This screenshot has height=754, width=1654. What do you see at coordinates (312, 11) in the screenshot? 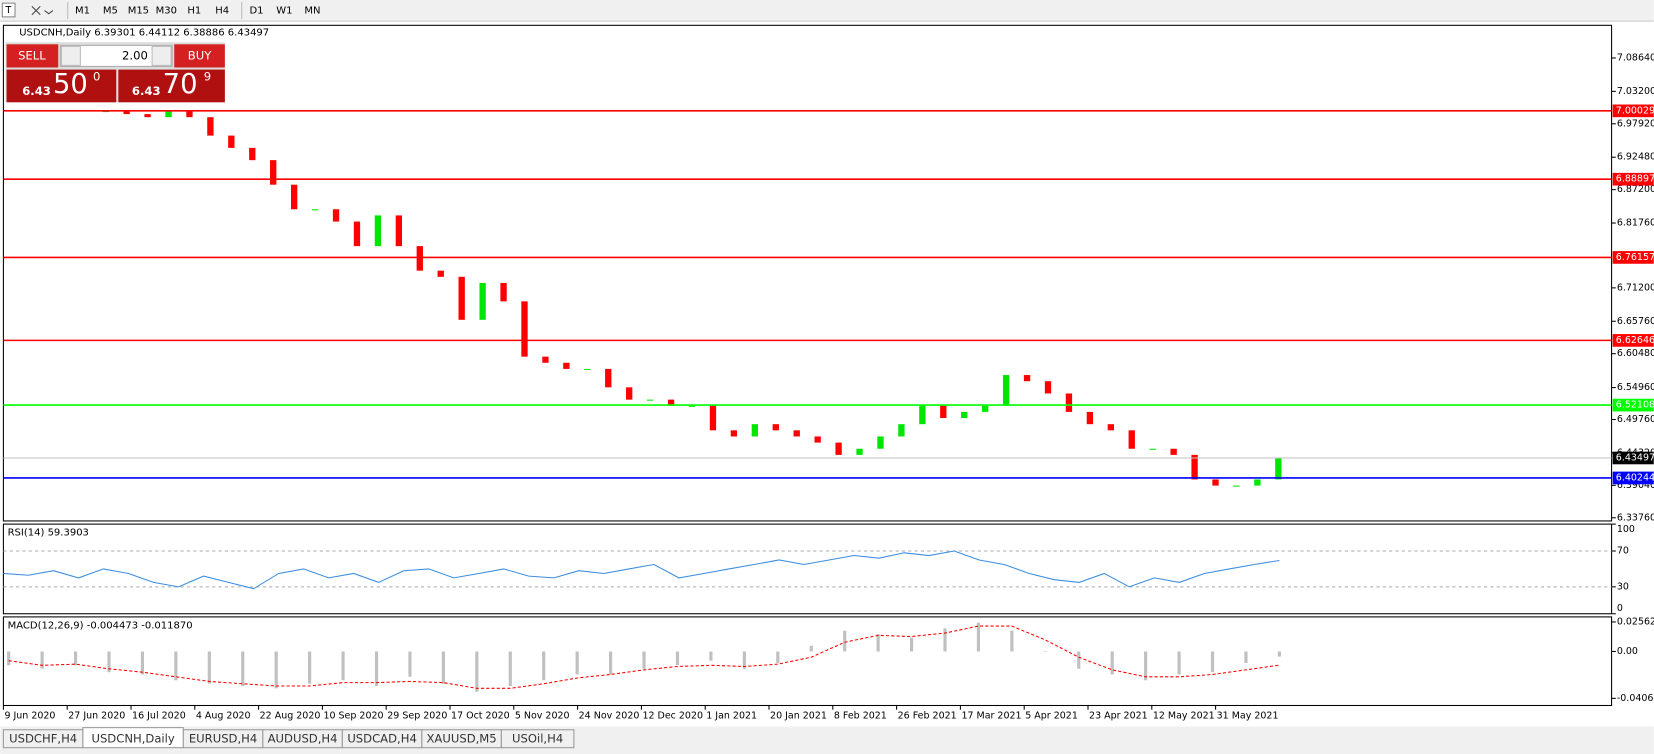
I see `timeframe-button: MN` at bounding box center [312, 11].